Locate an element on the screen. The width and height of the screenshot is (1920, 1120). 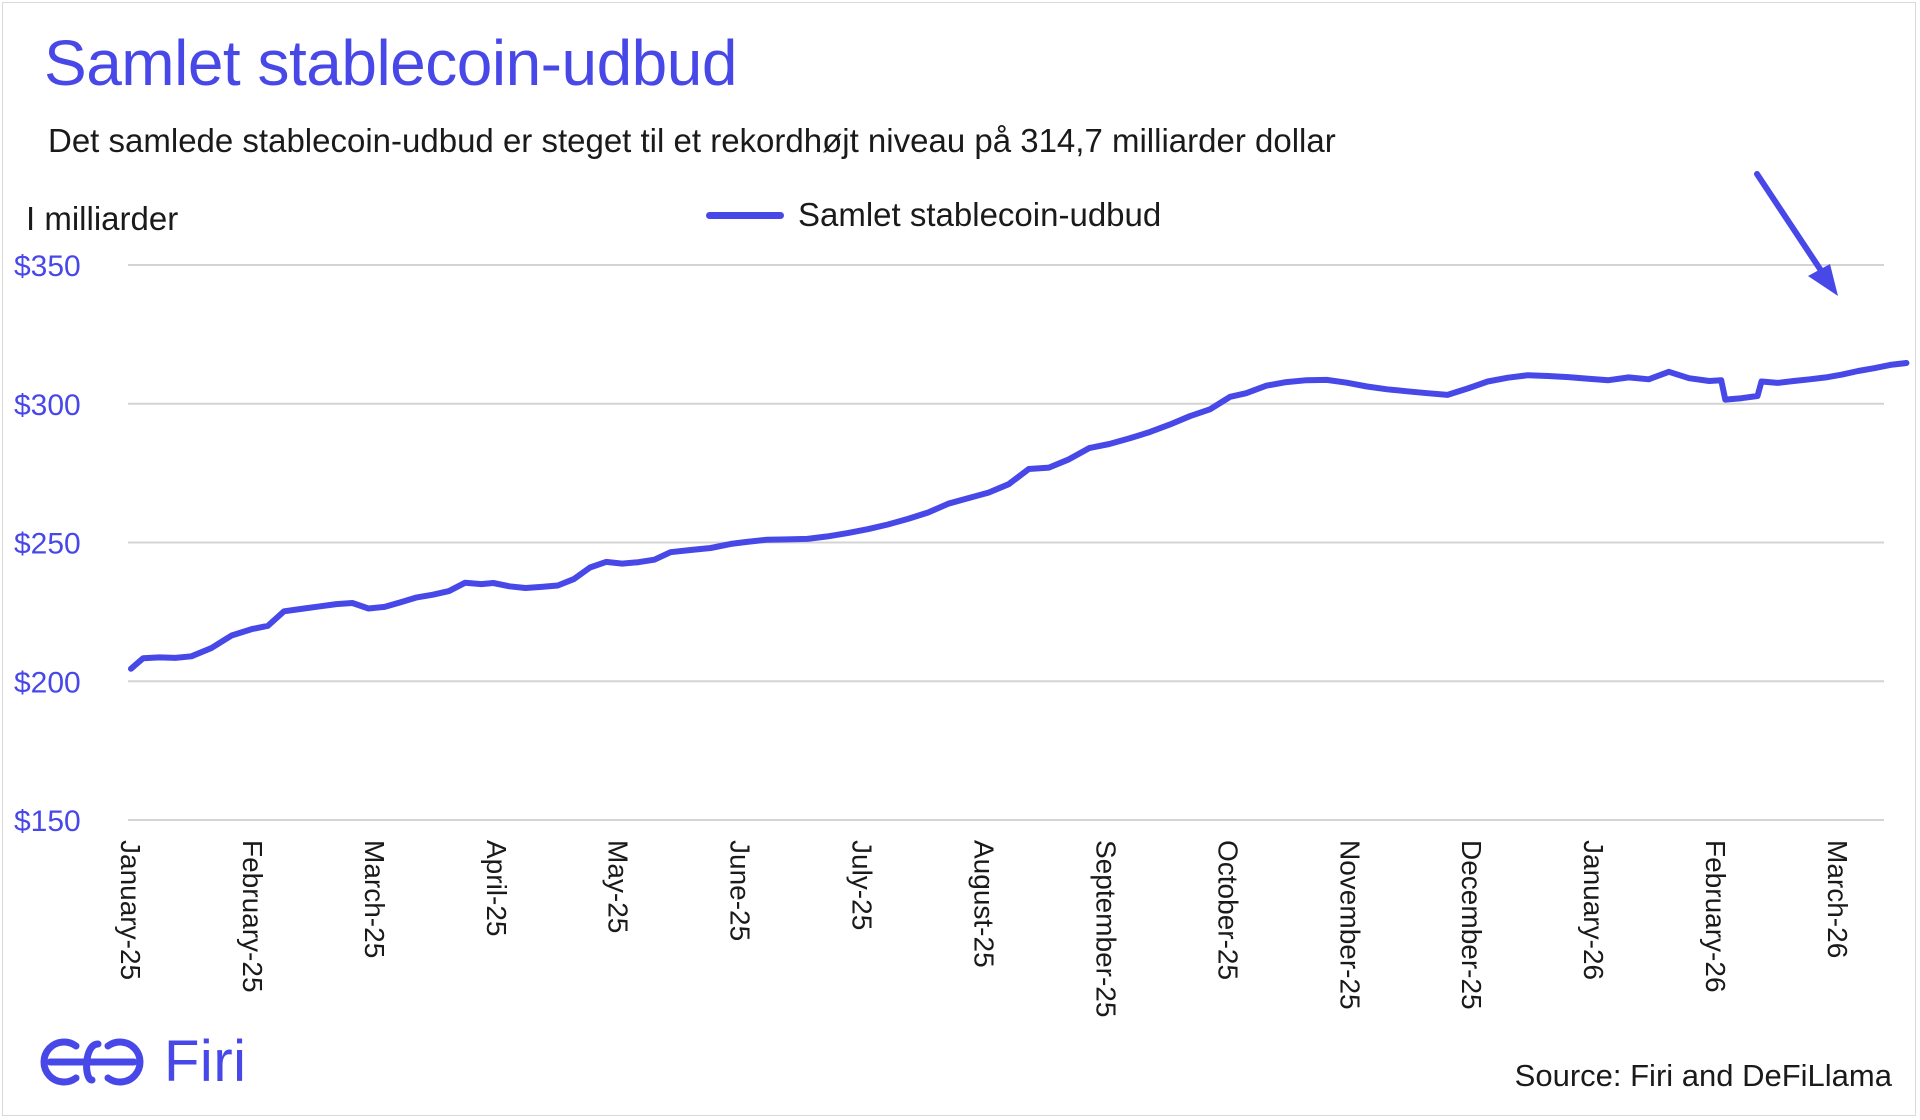
y-tick-label: $150 is located at coordinates (47, 821).